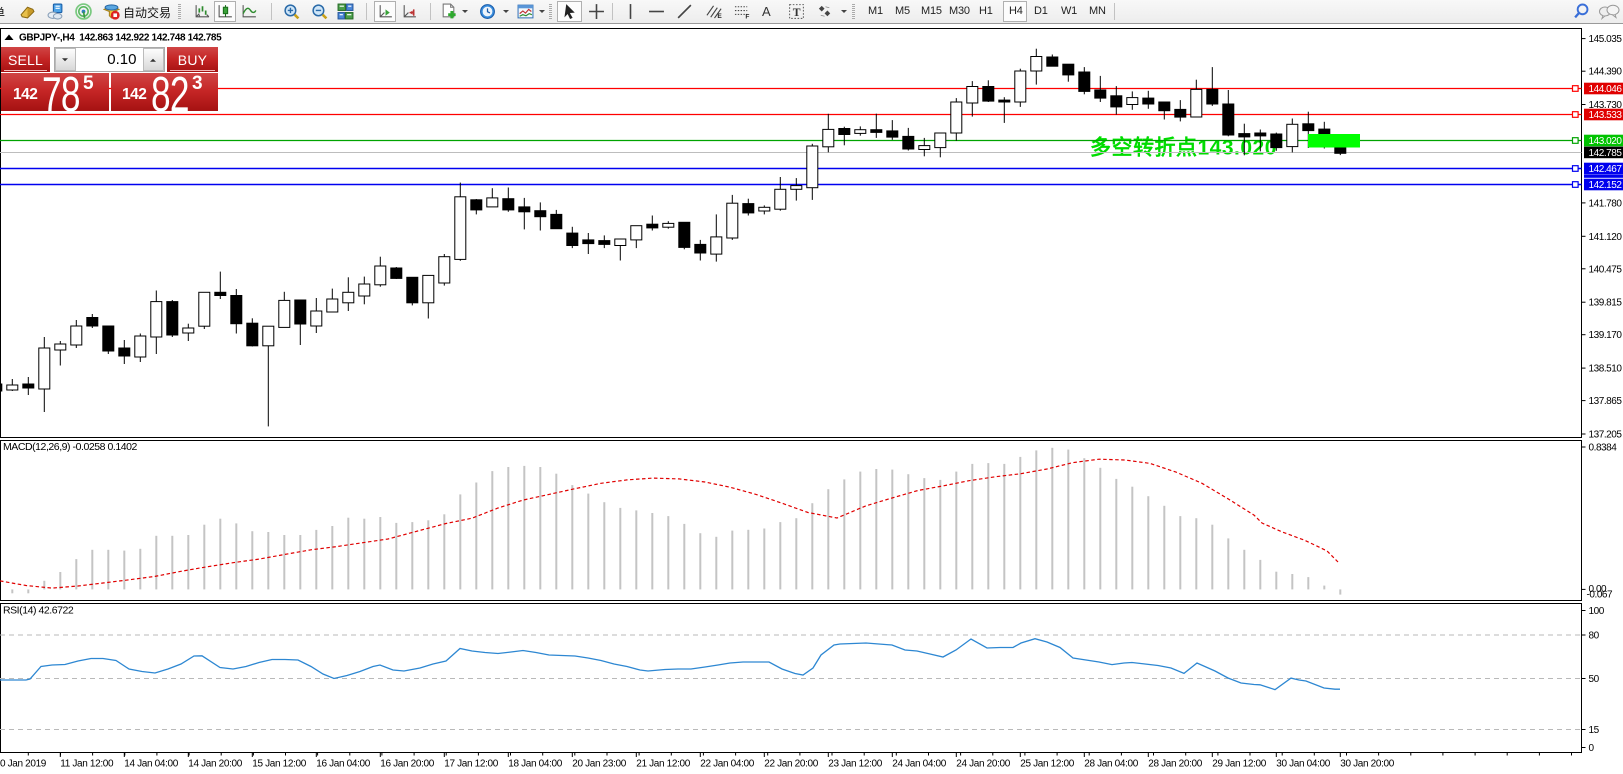  What do you see at coordinates (1606, 141) in the screenshot?
I see `svg-text: 143.020` at bounding box center [1606, 141].